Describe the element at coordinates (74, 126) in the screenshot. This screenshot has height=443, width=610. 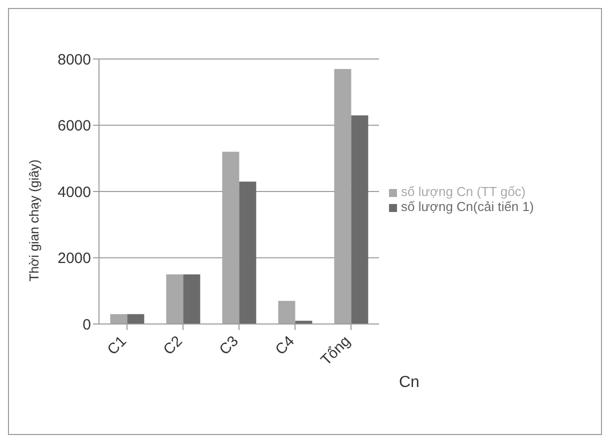
I see `y-tick-label: 6000` at that location.